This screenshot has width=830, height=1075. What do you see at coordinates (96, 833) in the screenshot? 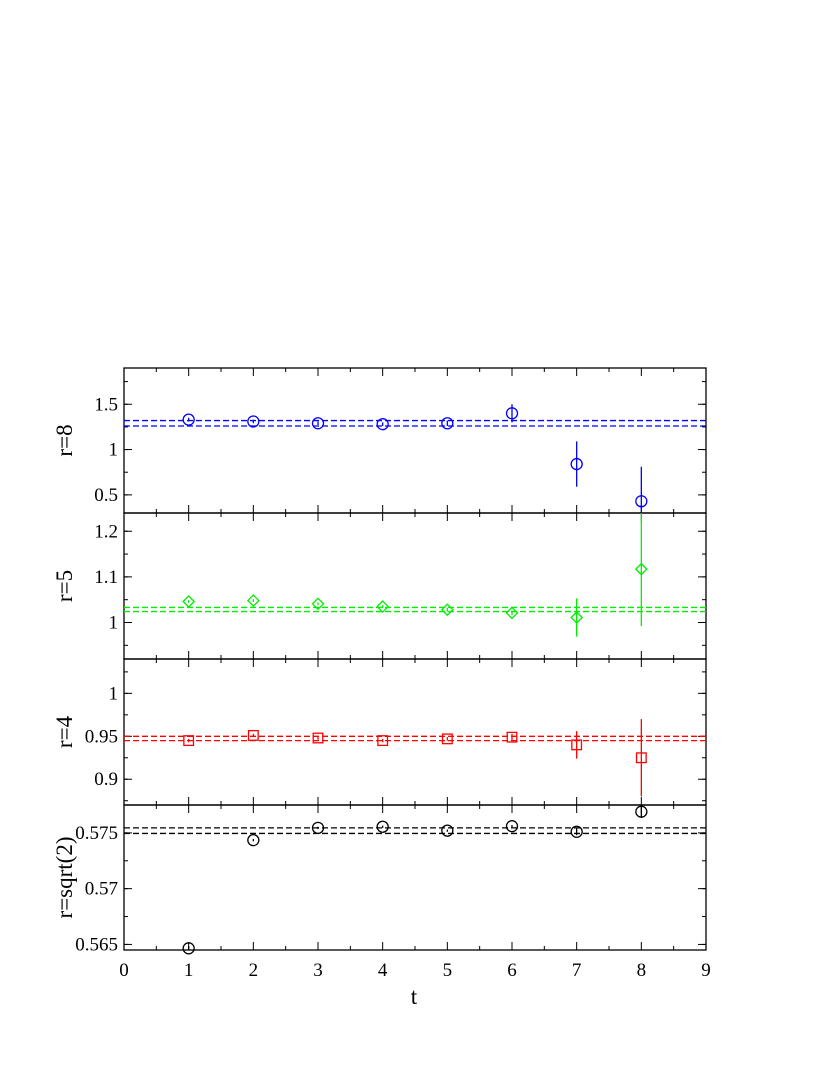
I see `y-tick-label: 0.575` at bounding box center [96, 833].